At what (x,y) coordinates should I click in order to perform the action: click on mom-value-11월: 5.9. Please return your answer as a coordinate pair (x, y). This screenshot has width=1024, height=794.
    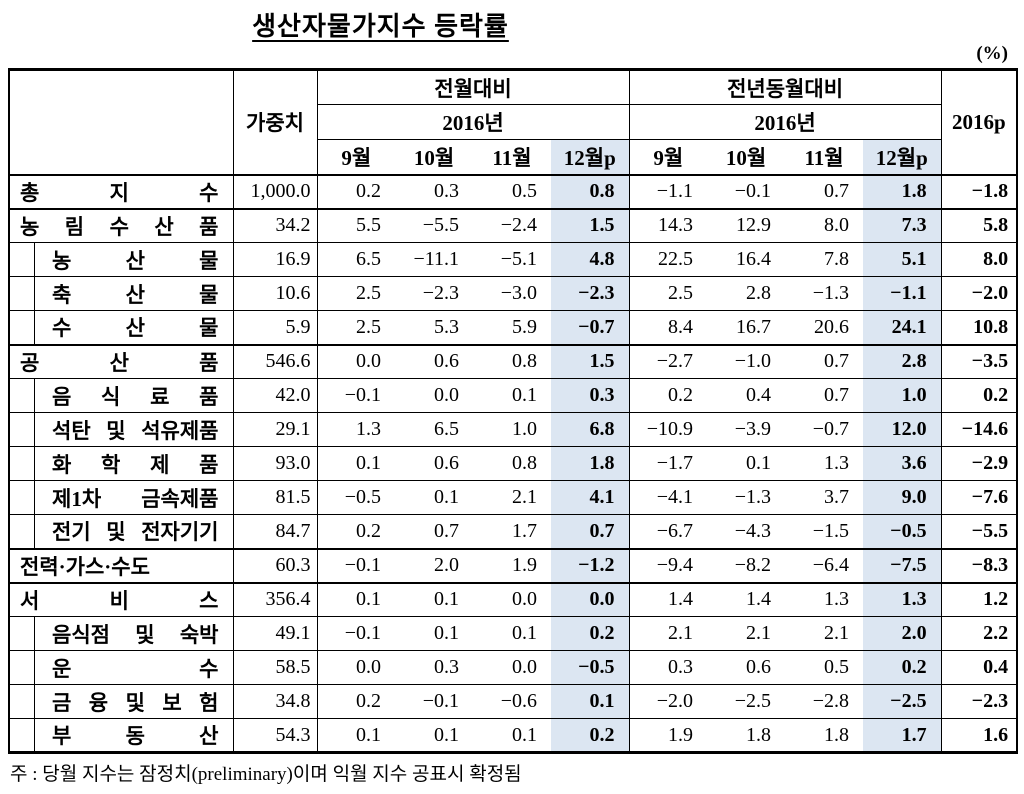
    Looking at the image, I should click on (512, 327).